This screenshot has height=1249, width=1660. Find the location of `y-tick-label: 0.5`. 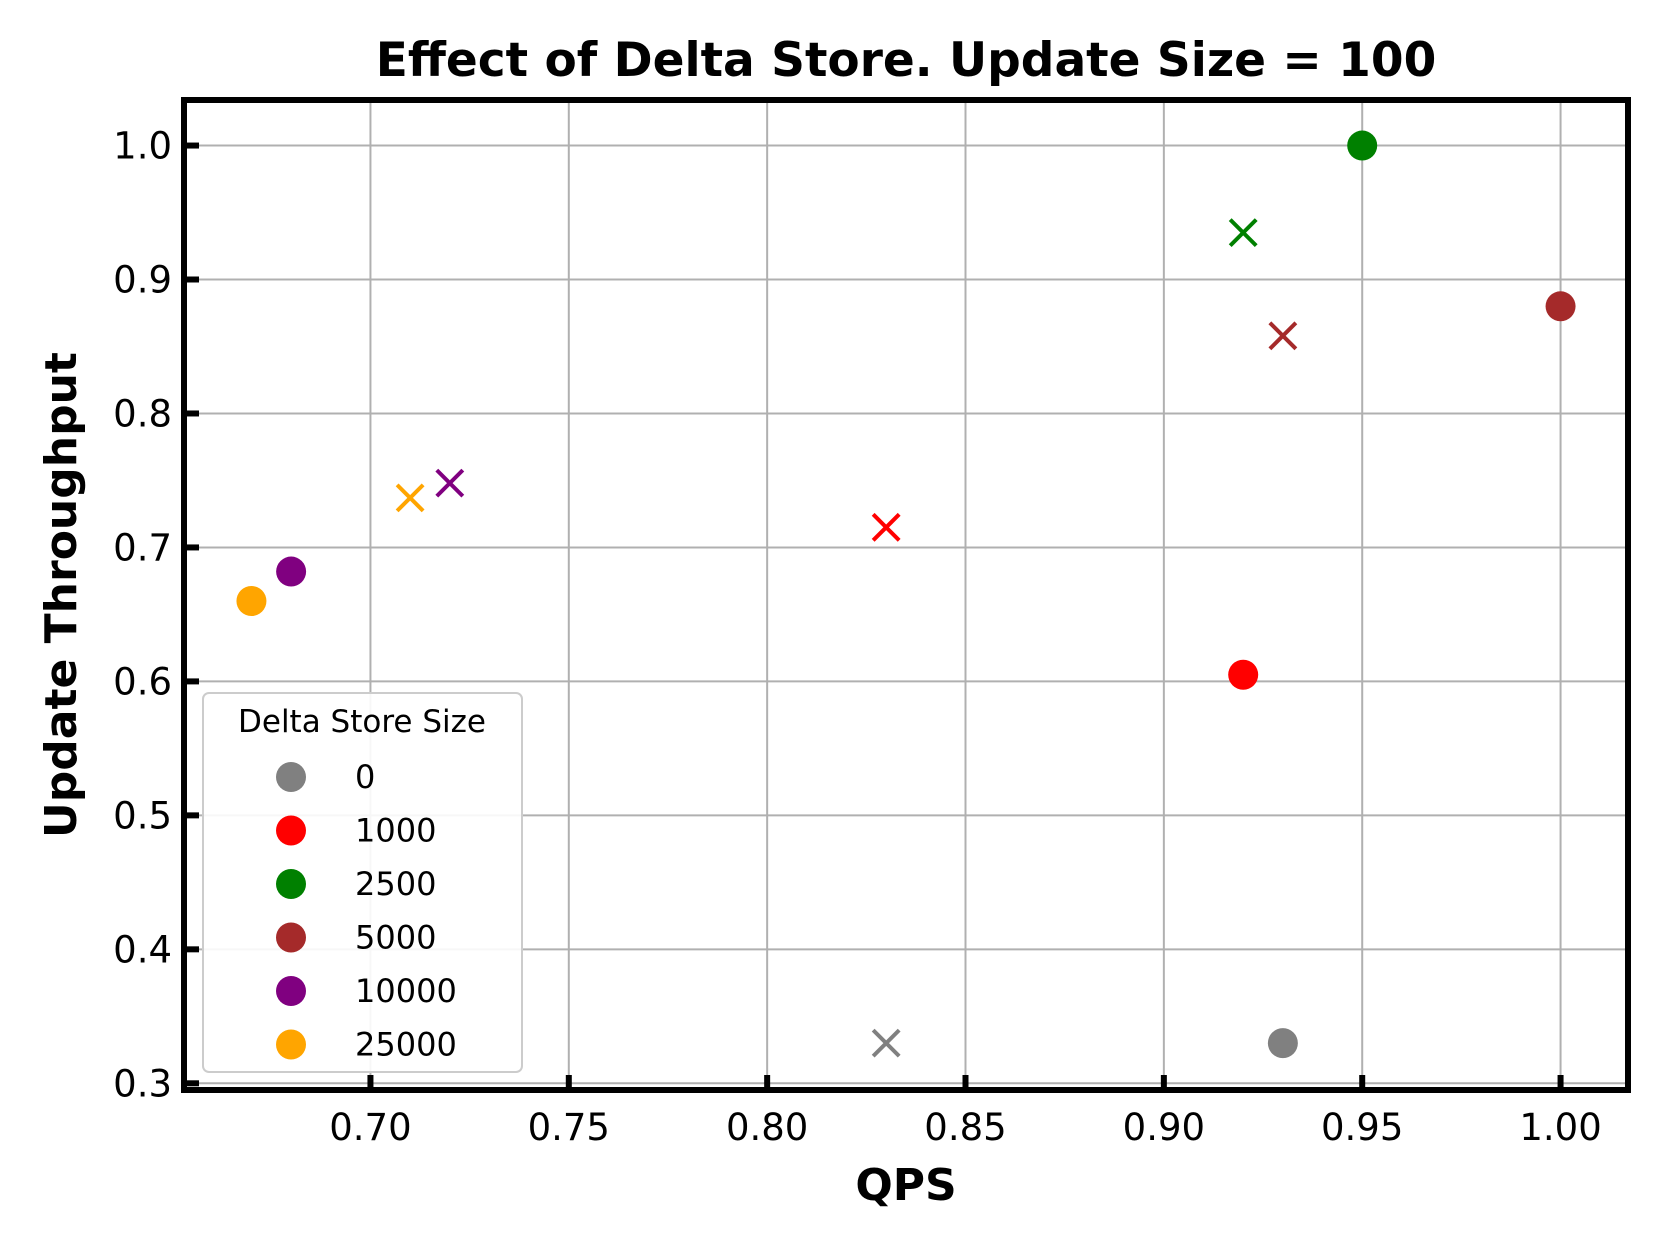

y-tick-label: 0.5 is located at coordinates (142, 815).